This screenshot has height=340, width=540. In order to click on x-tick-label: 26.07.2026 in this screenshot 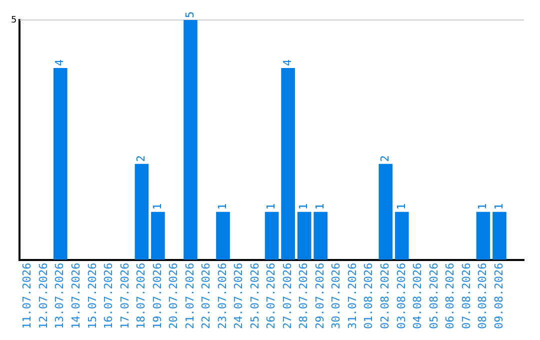, I will do `click(271, 296)`.